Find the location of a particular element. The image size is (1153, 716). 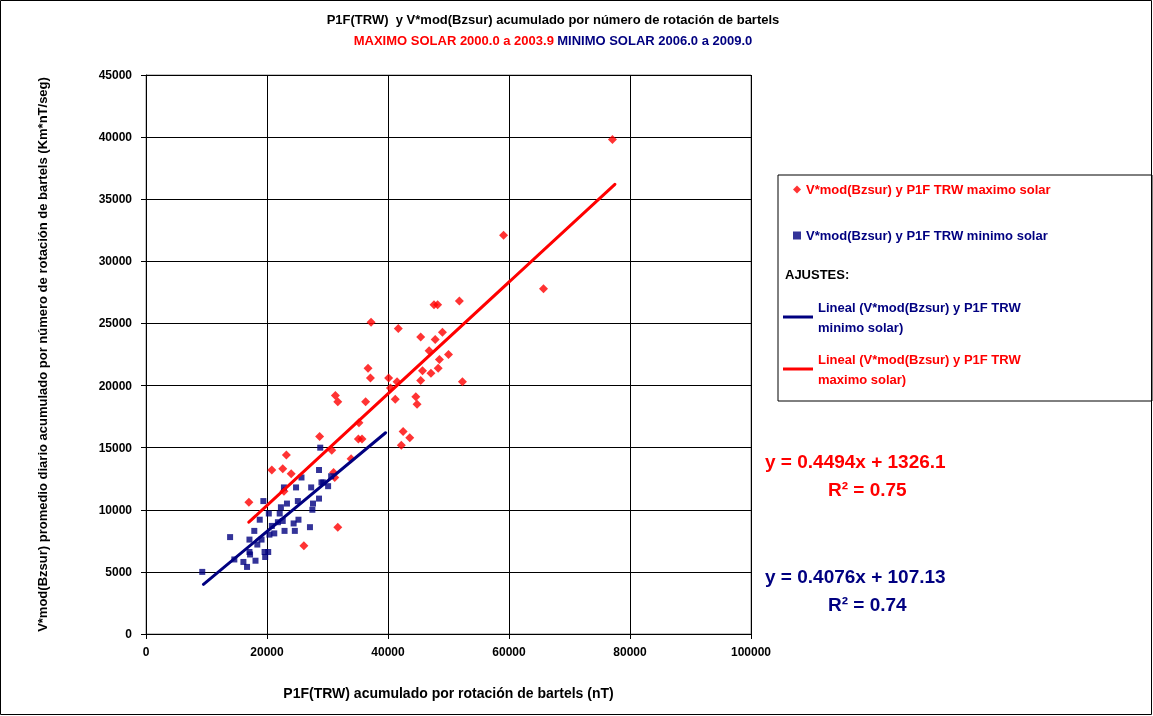

legend-label: V*mod(Bzsur) y P1F TRW minimo solar is located at coordinates (927, 235).